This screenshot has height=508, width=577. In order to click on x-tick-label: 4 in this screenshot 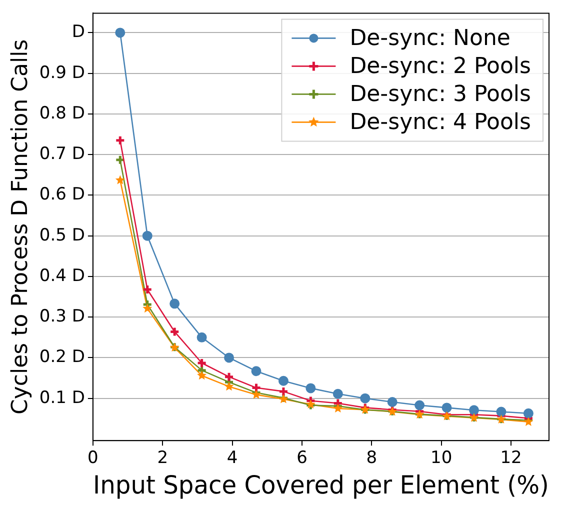, I will do `click(232, 458)`.